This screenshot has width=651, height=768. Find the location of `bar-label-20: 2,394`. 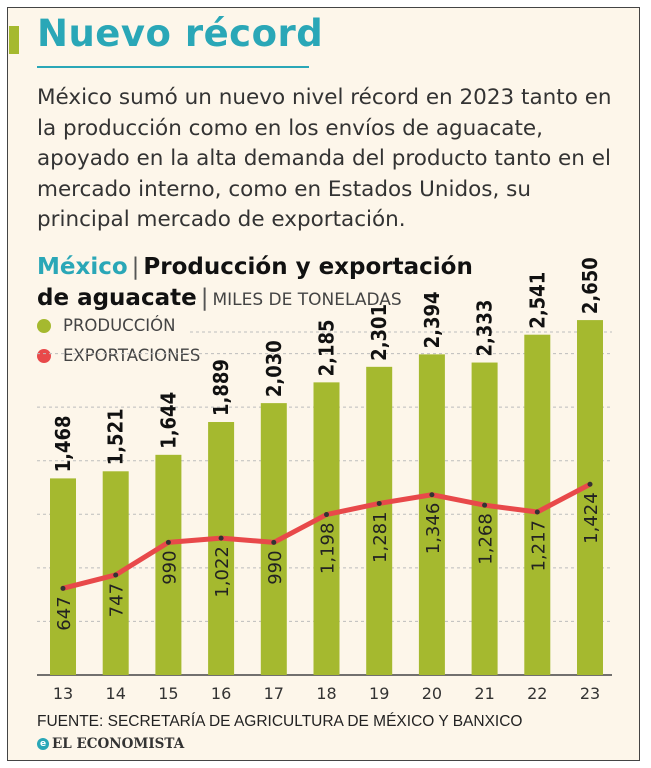

bar-label-20: 2,394 is located at coordinates (432, 319).